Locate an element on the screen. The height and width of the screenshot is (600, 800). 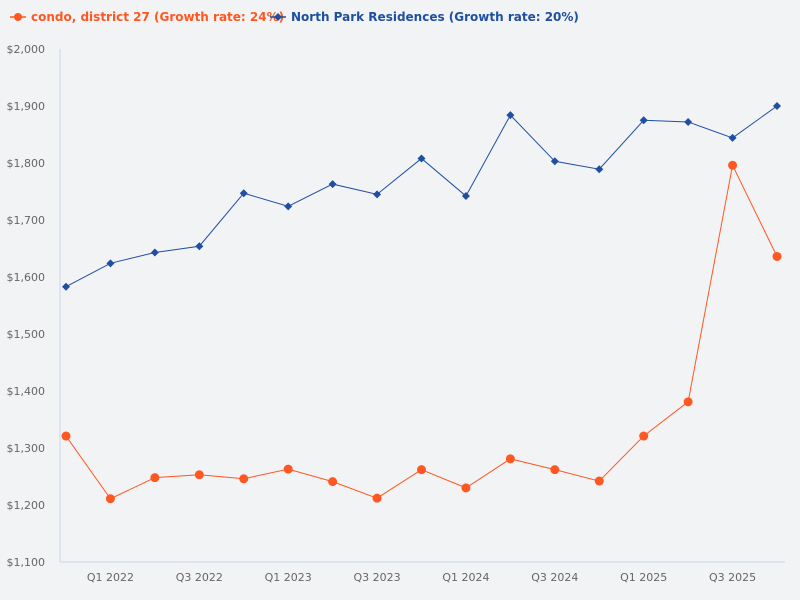
legend-item-1: North Park Residences (Growth rate: 20%) is located at coordinates (424, 17).